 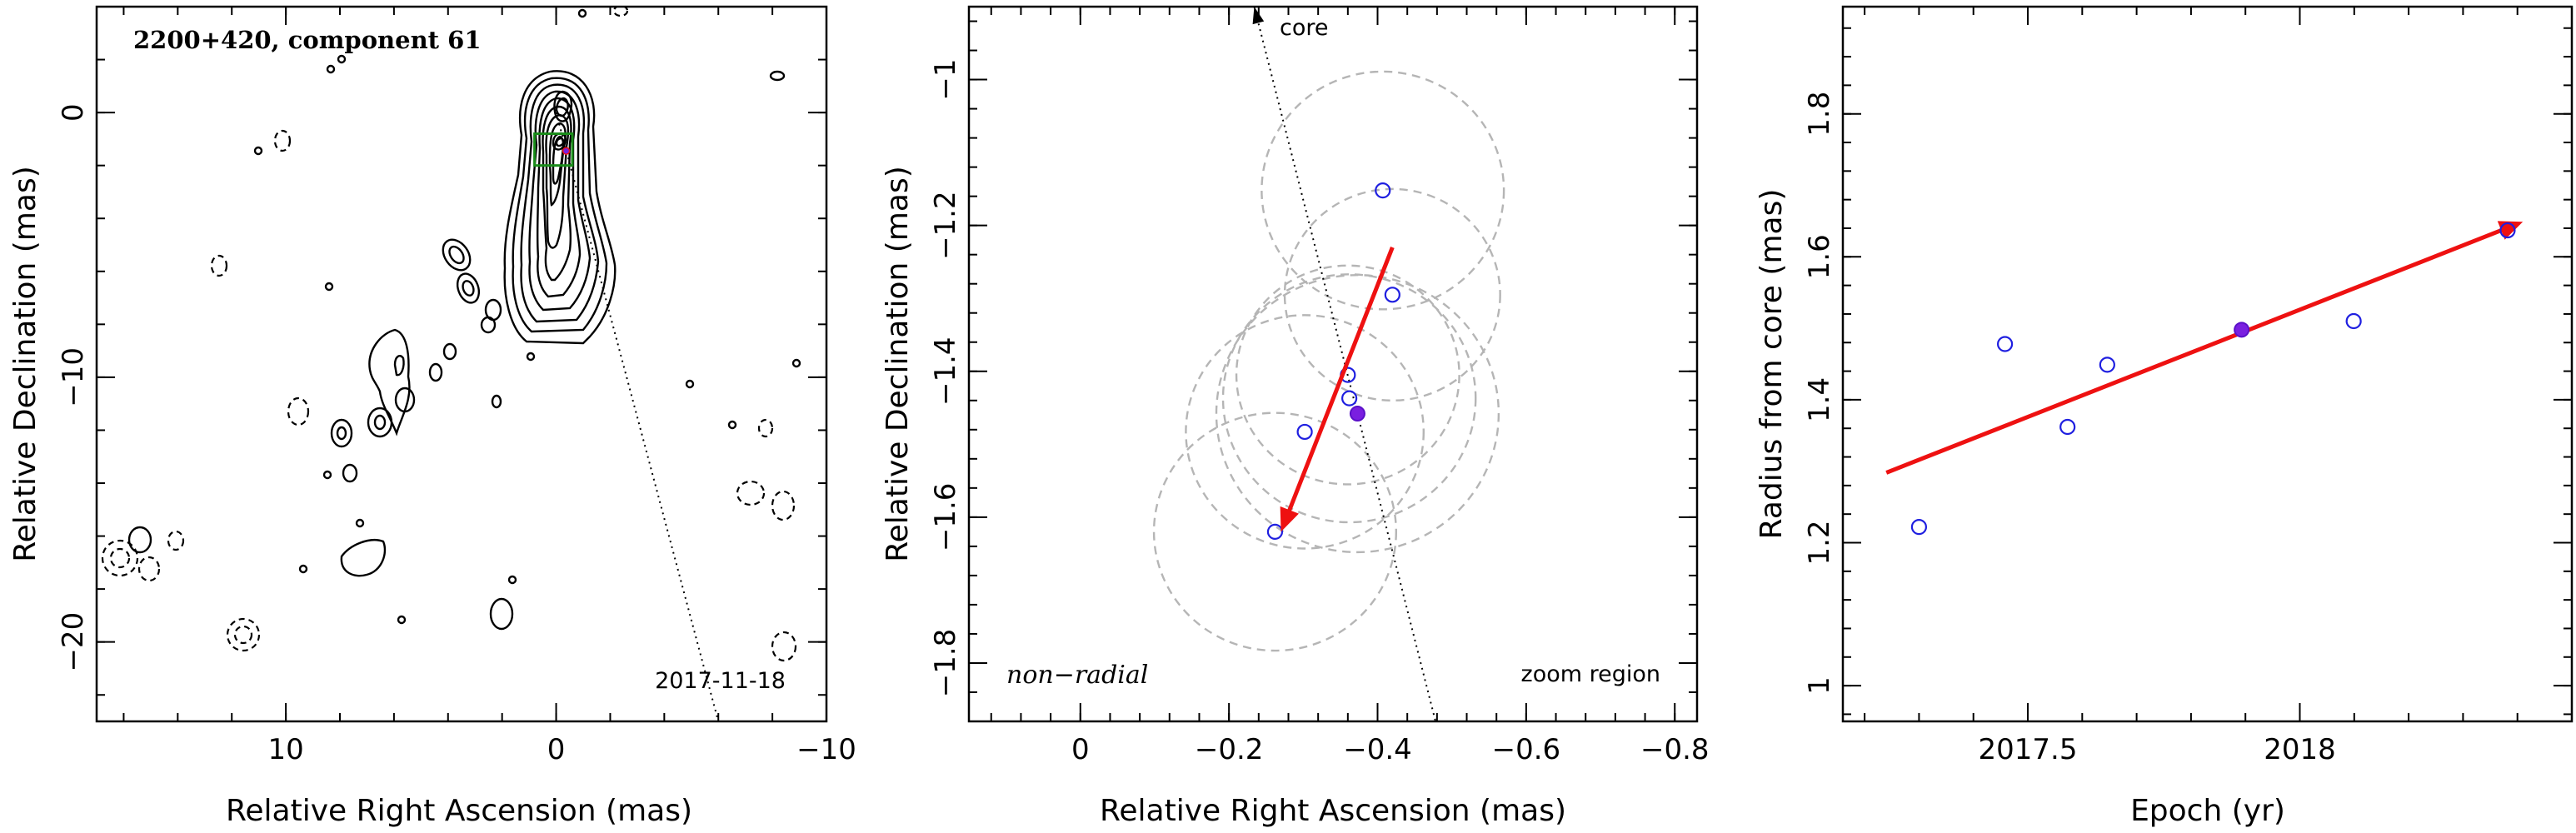 What do you see at coordinates (1526, 749) in the screenshot?
I see `panel2-x-tick-label: −0.6` at bounding box center [1526, 749].